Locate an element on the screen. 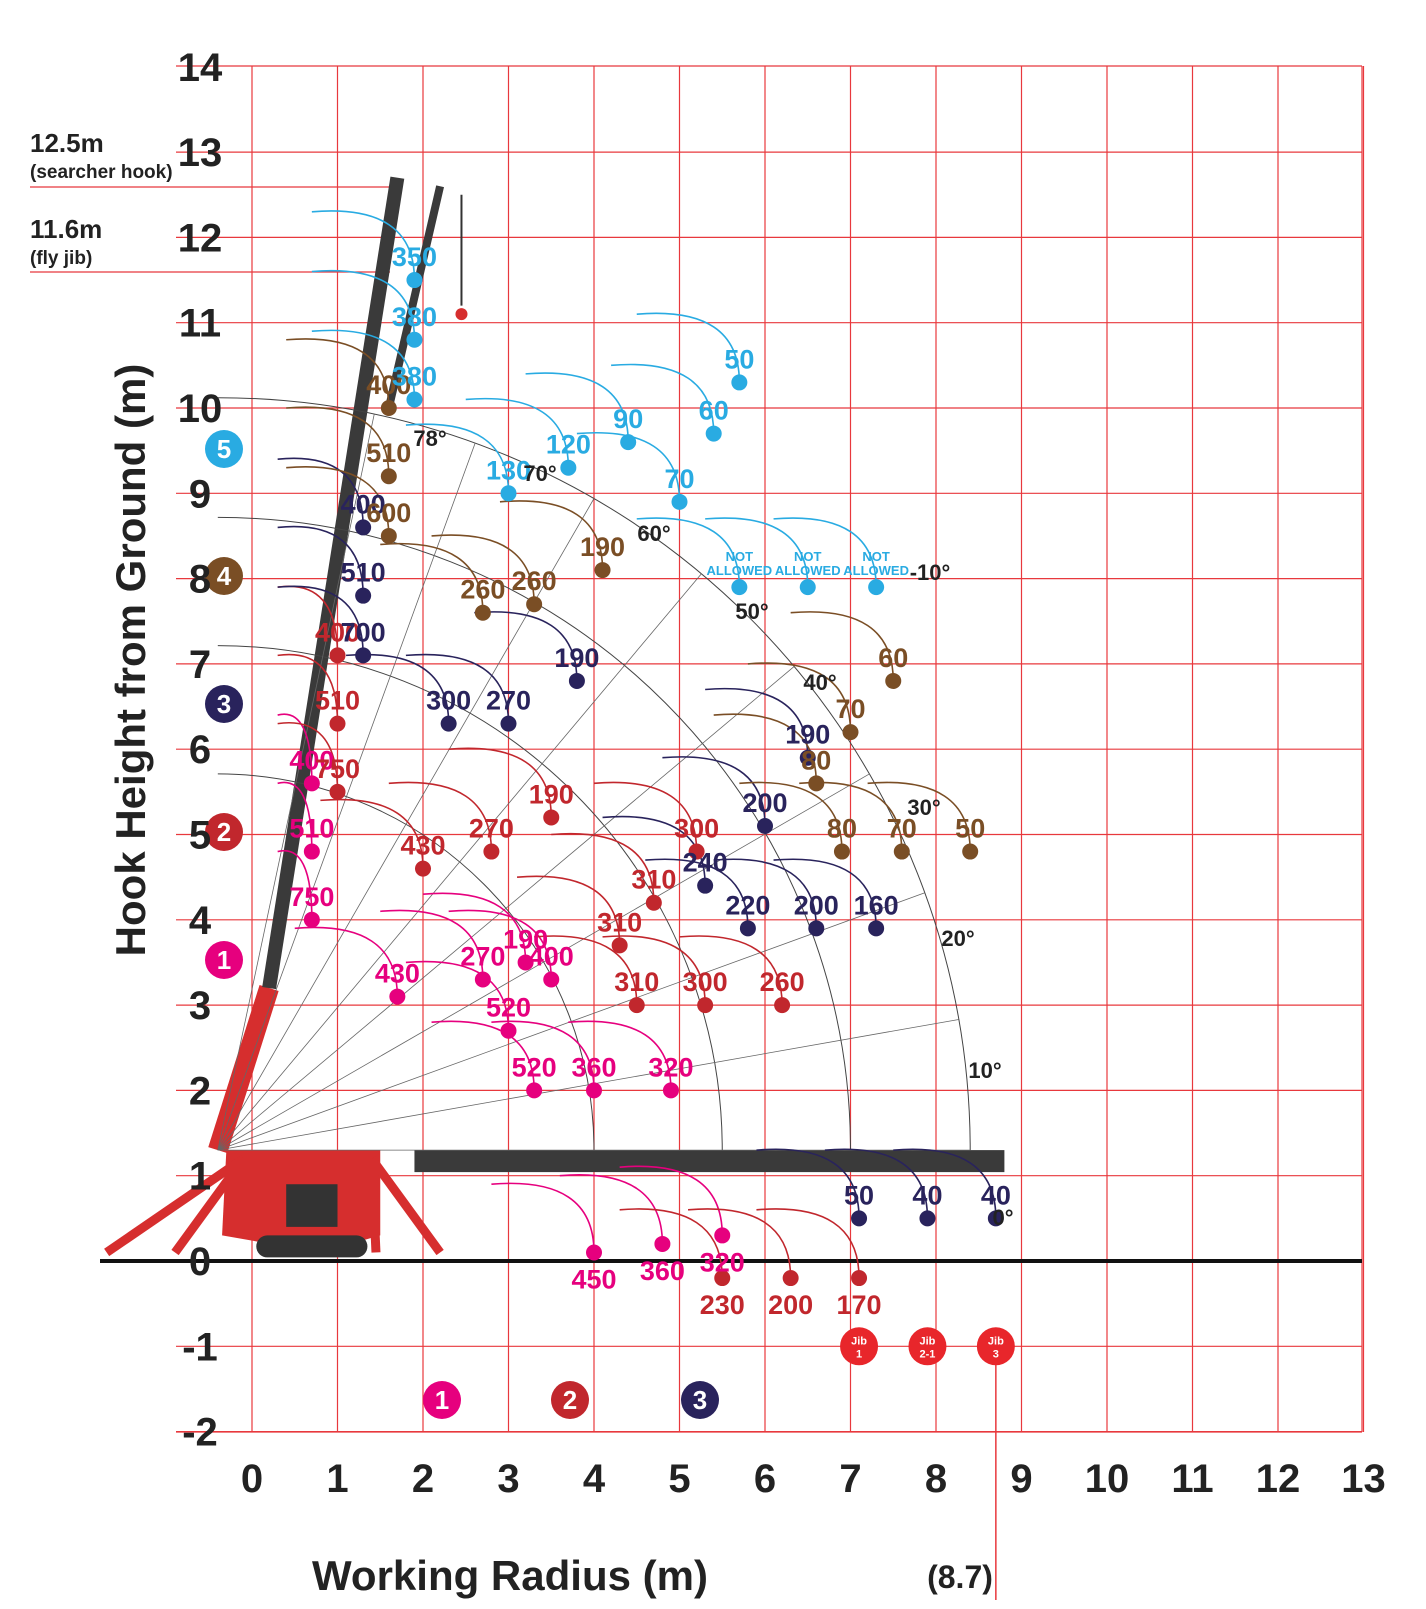  angle-label: 30° is located at coordinates (923, 807).